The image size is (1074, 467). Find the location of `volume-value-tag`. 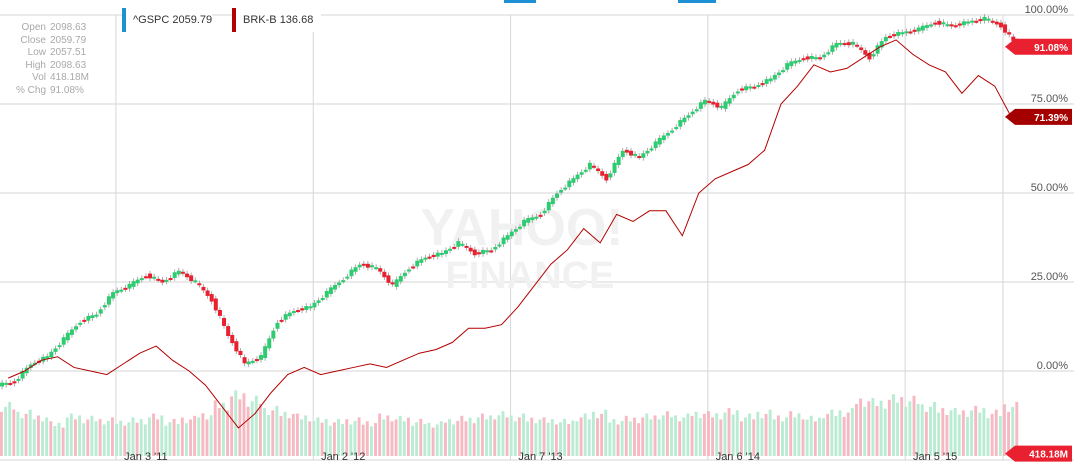

volume-value-tag is located at coordinates (1038, 453).